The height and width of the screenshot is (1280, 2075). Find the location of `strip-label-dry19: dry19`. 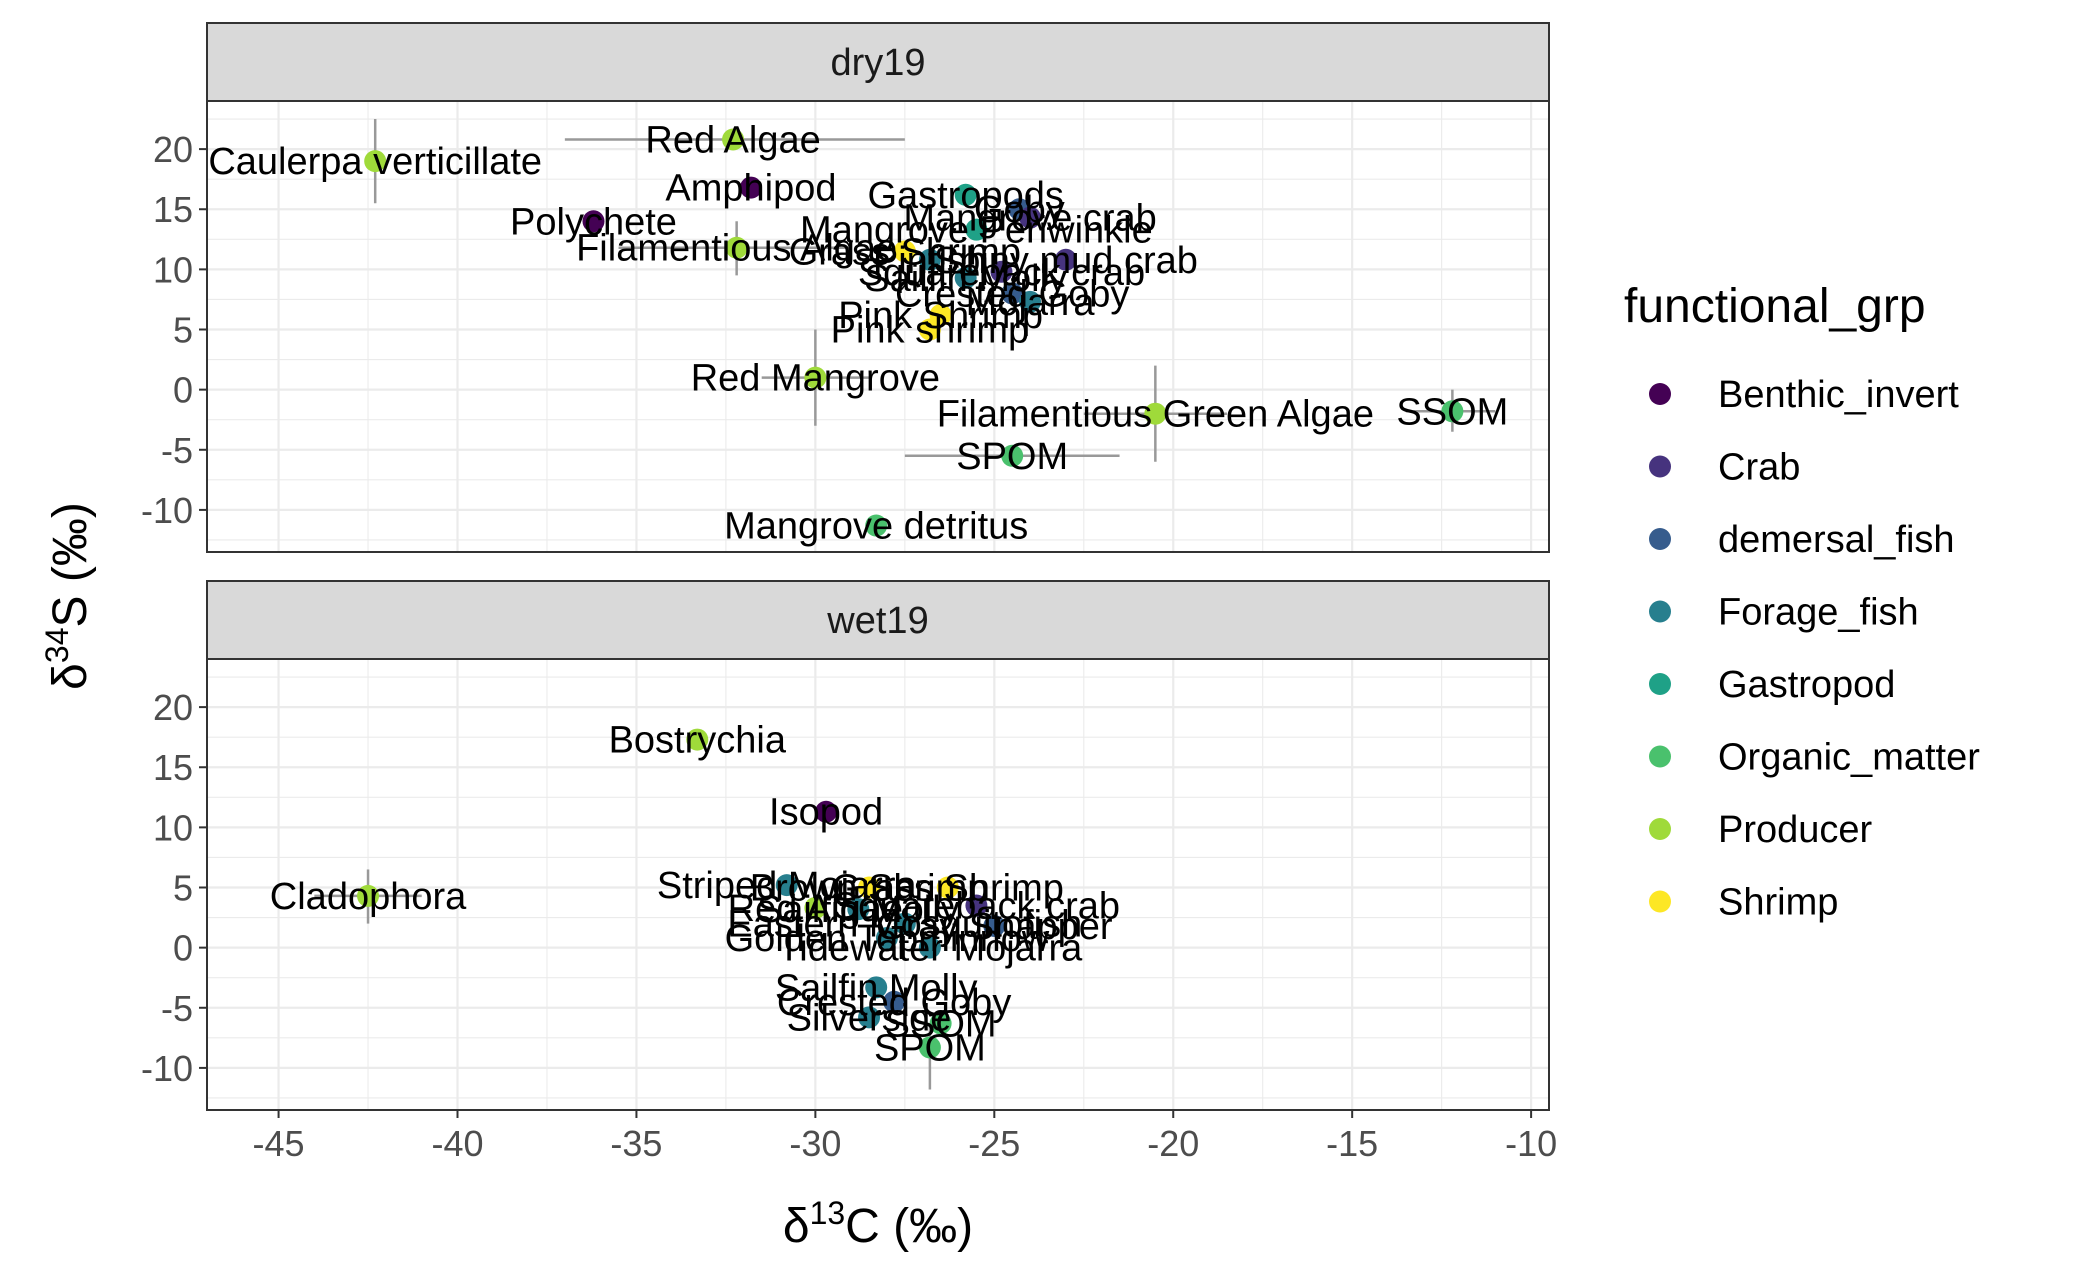

strip-label-dry19: dry19 is located at coordinates (877, 63).